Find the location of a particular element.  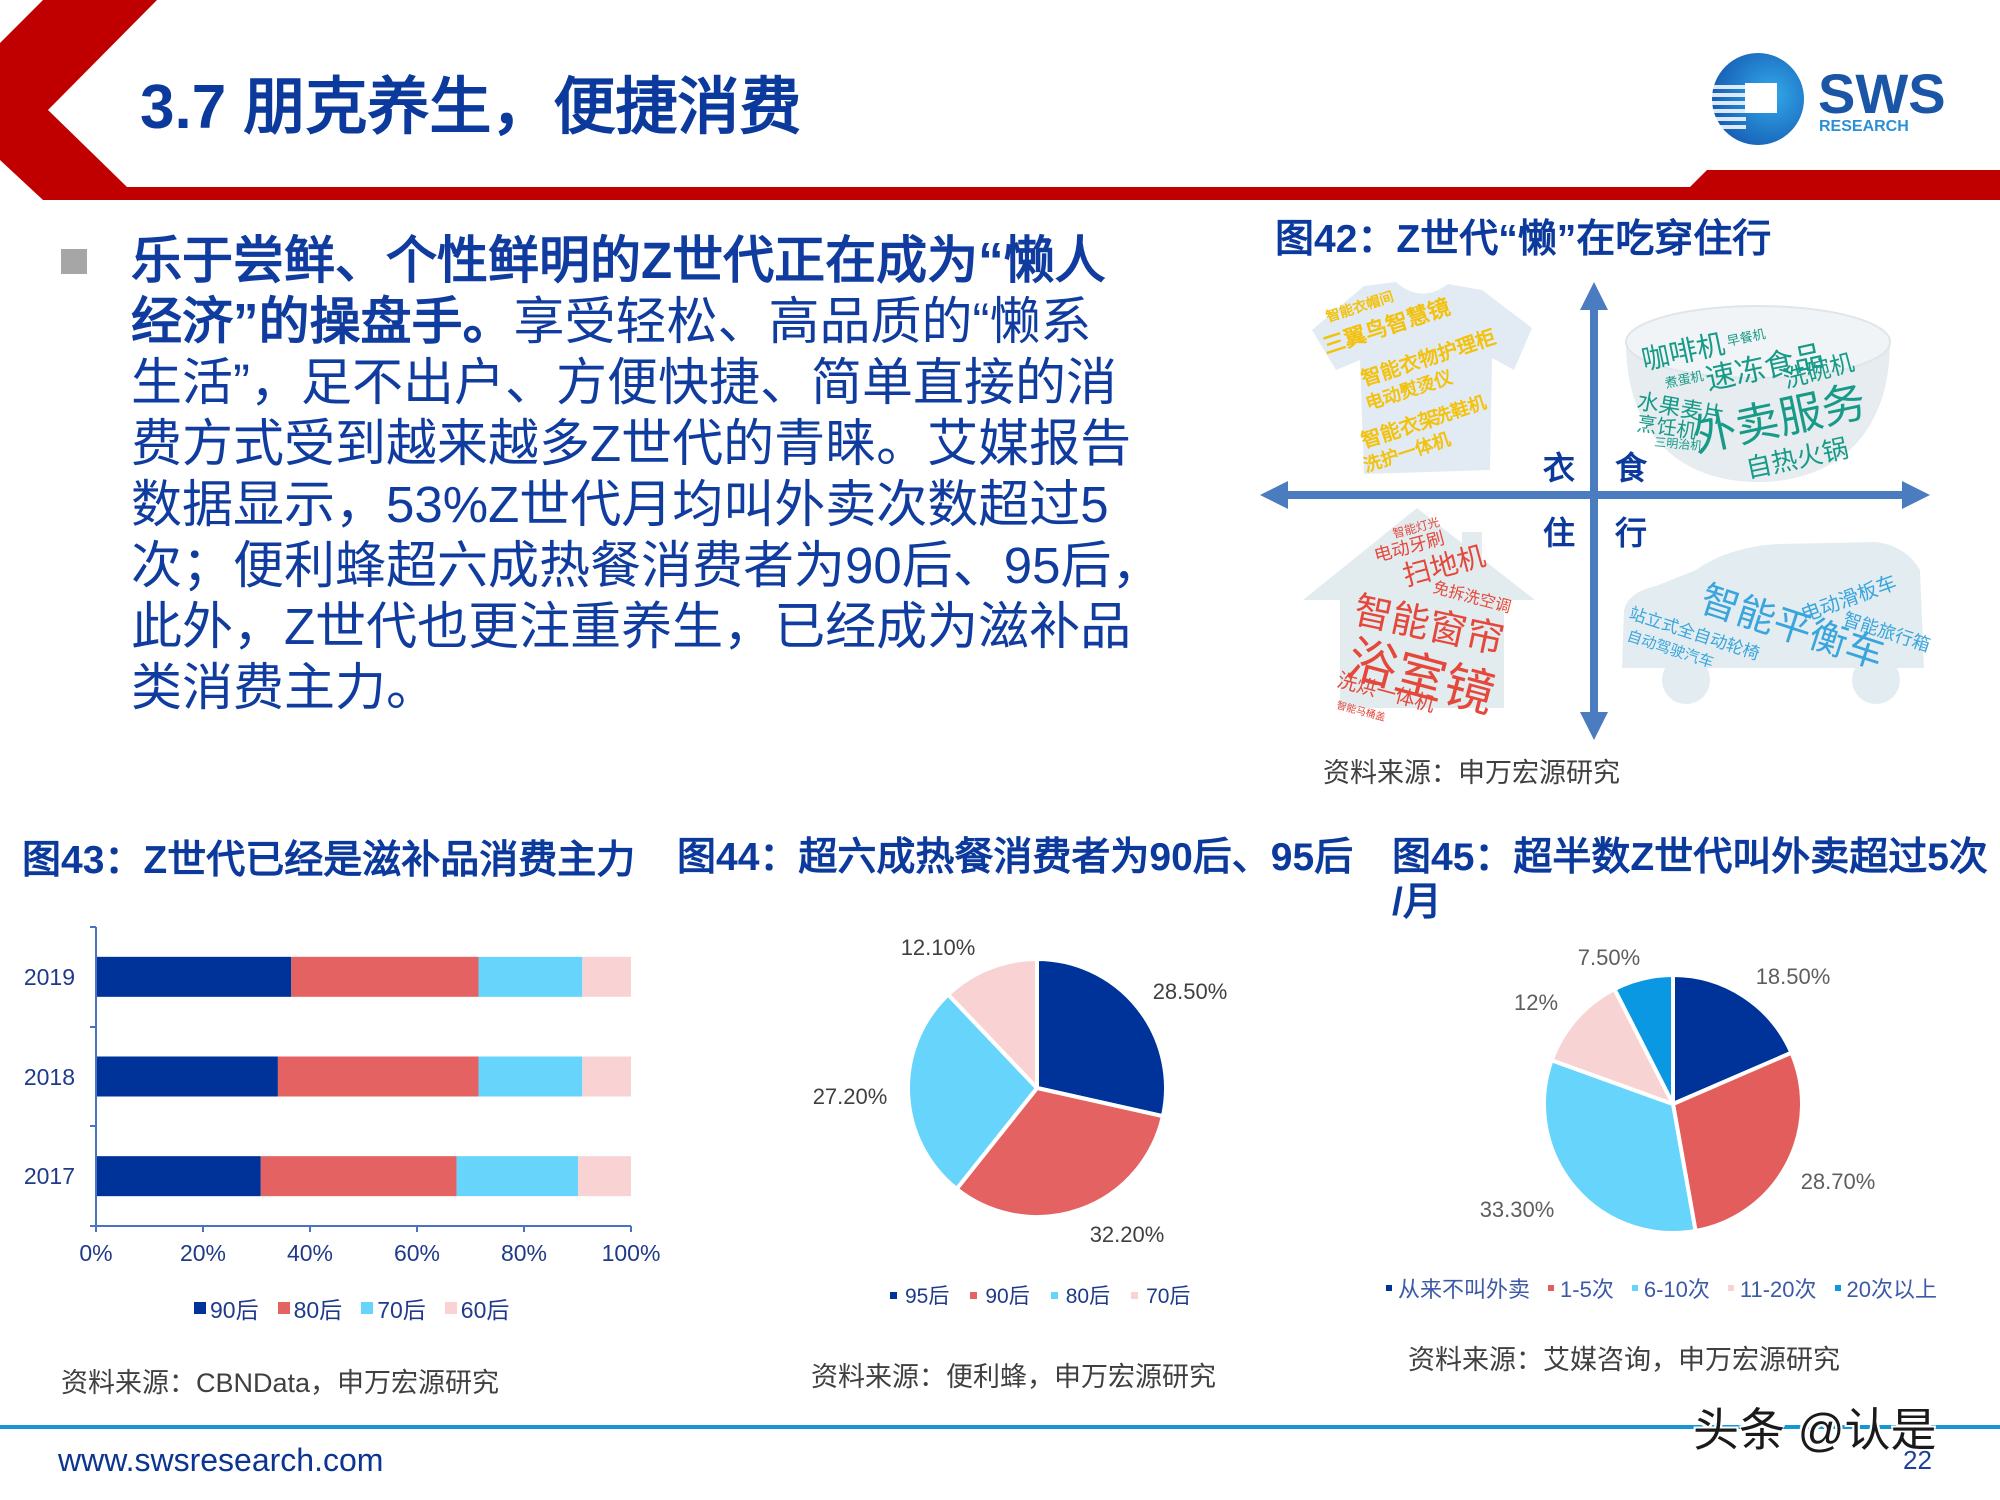

paragraph-line: 次；便利蜂超六成热餐消费者为90后、95后， is located at coordinates (646, 565).